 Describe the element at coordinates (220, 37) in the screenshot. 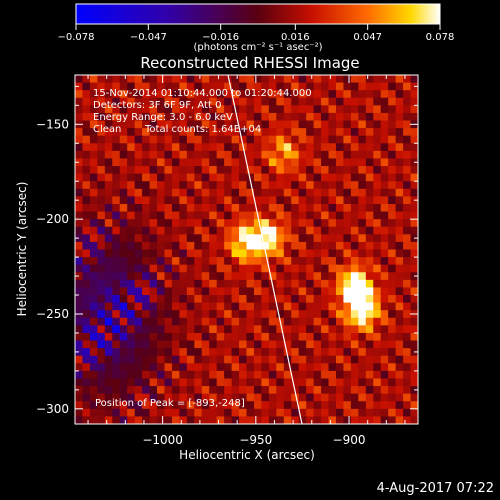

I see `colorbar-tick-label: −0.016` at that location.